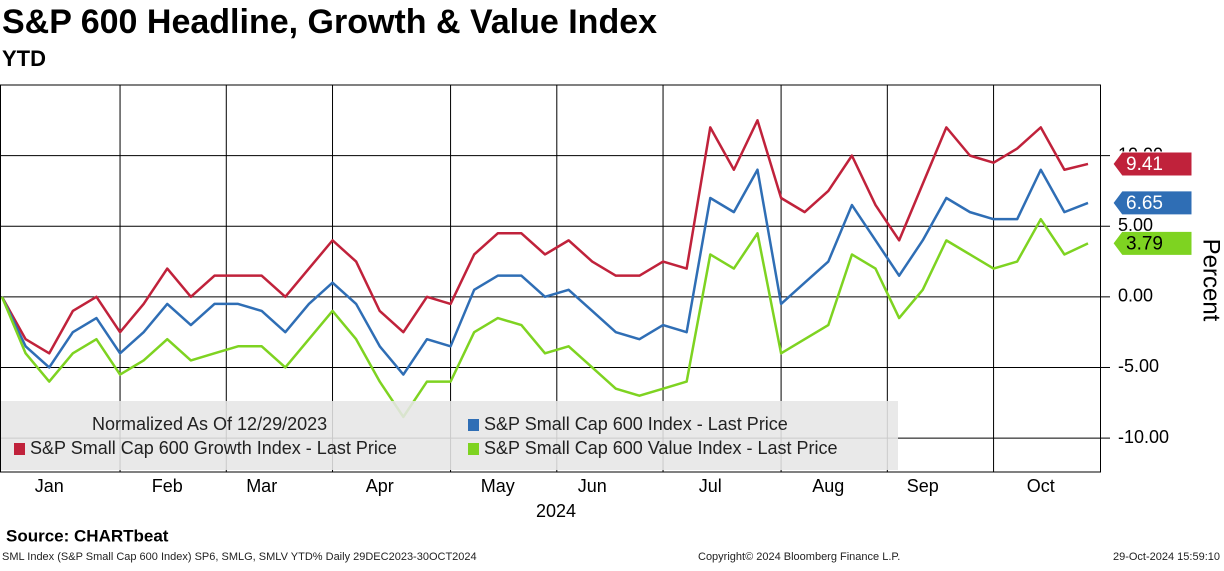 This screenshot has width=1224, height=571. Describe the element at coordinates (261, 486) in the screenshot. I see `x-tick-label: Mar` at that location.